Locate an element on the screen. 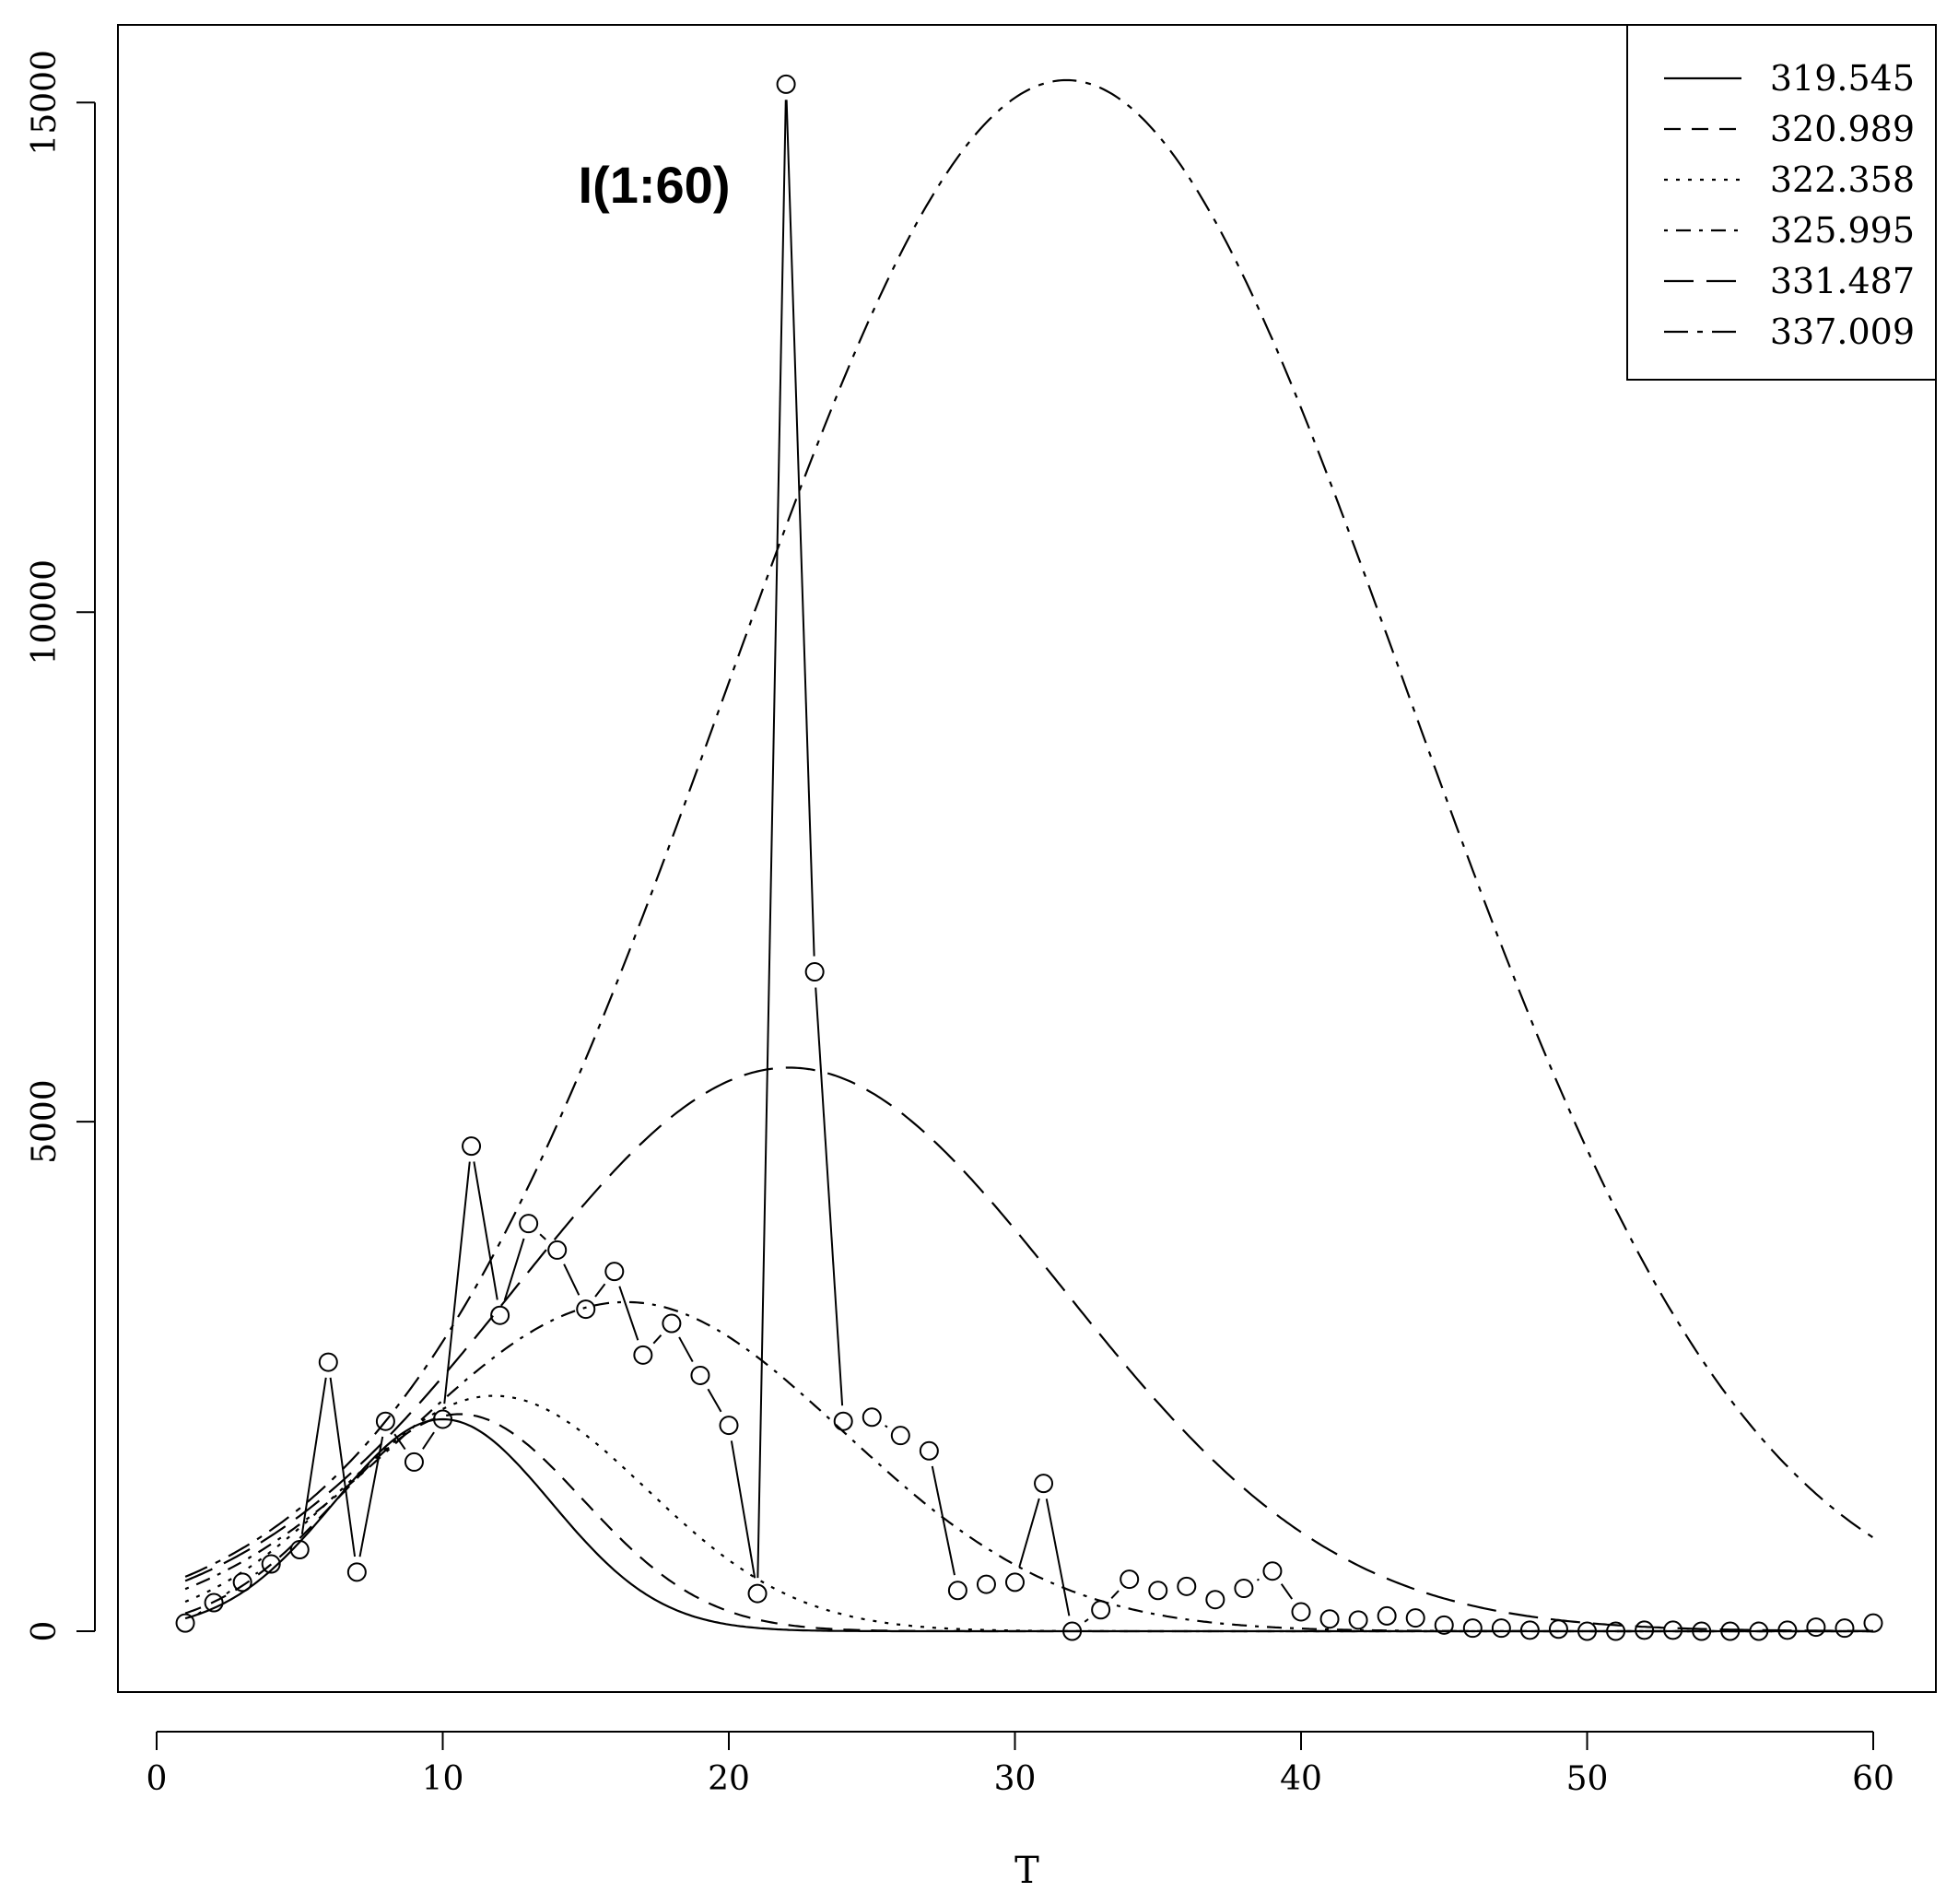 Image resolution: width=1958 pixels, height=1904 pixels. x-tick-label: 20 is located at coordinates (729, 1779).